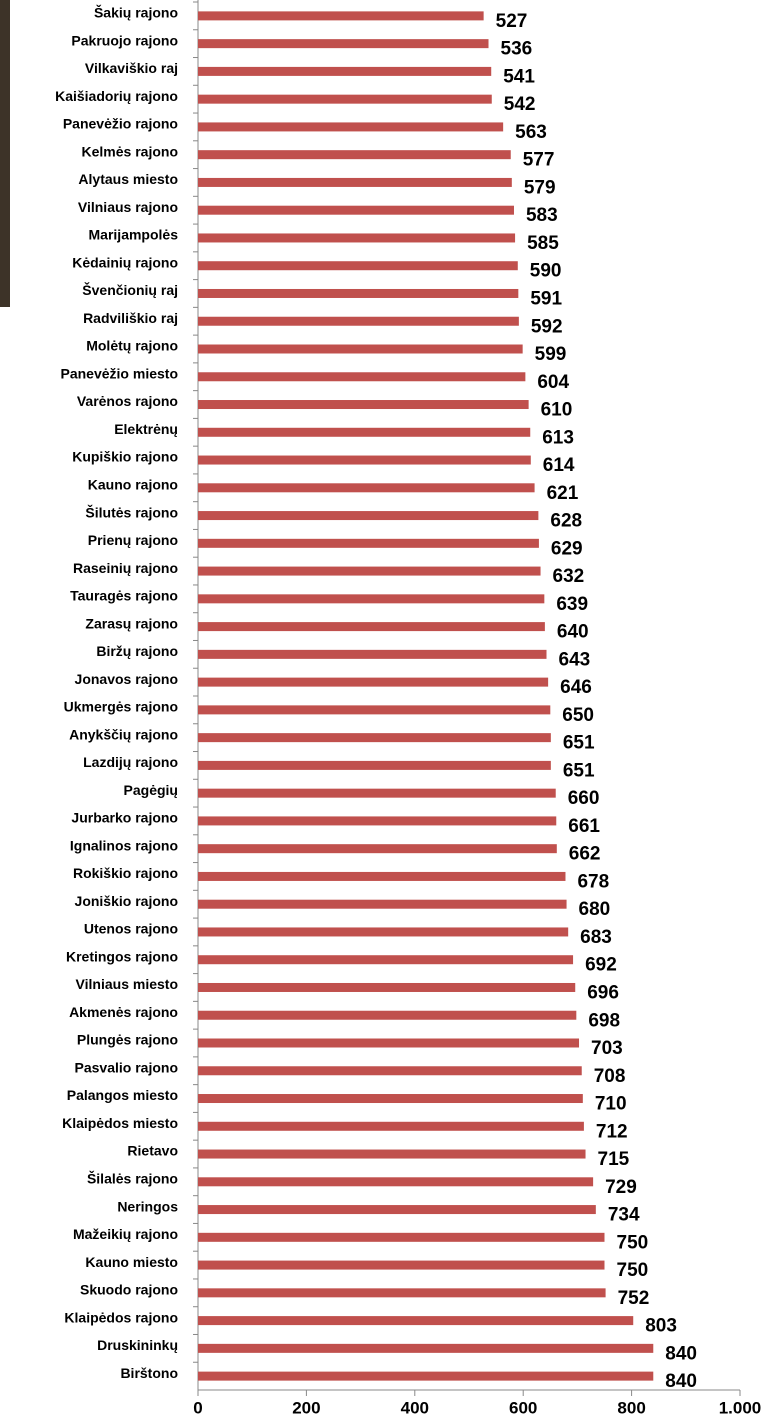 This screenshot has height=1416, width=768. What do you see at coordinates (124, 596) in the screenshot?
I see `y-tick-label: Tauragės rajono` at bounding box center [124, 596].